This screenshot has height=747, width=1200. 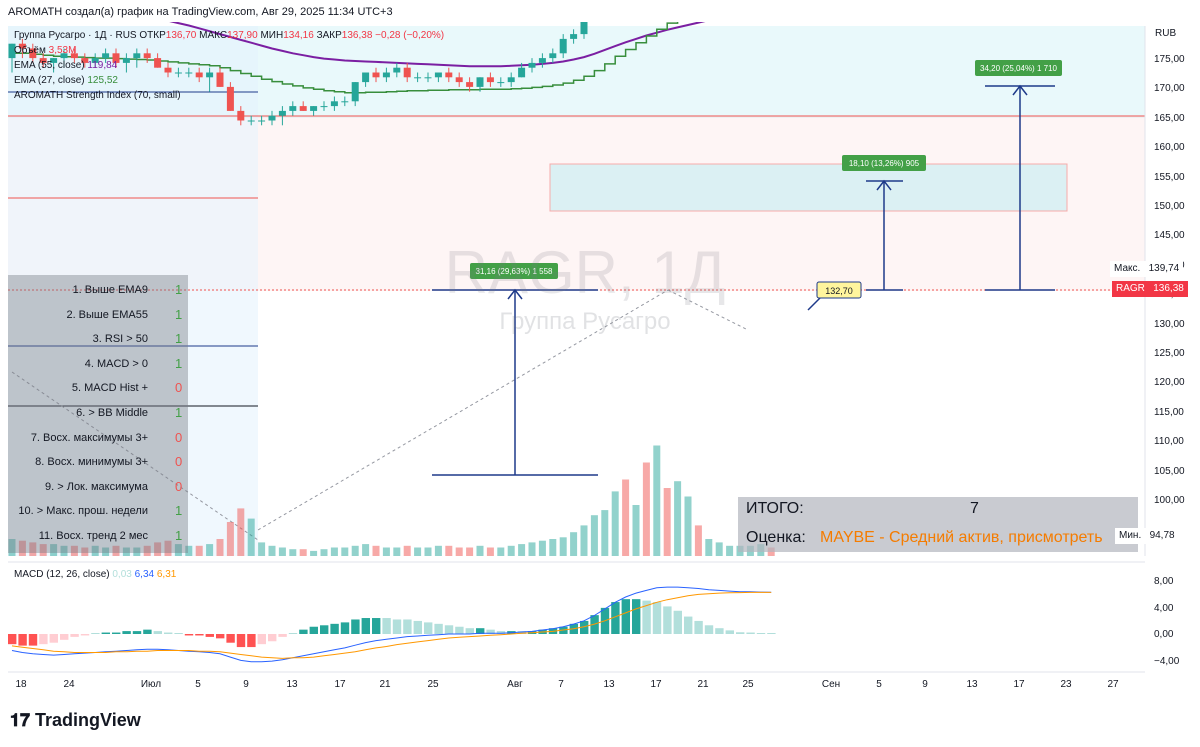 What do you see at coordinates (272, 35) in the screenshot?
I see `legend-low-label: МИН` at bounding box center [272, 35].